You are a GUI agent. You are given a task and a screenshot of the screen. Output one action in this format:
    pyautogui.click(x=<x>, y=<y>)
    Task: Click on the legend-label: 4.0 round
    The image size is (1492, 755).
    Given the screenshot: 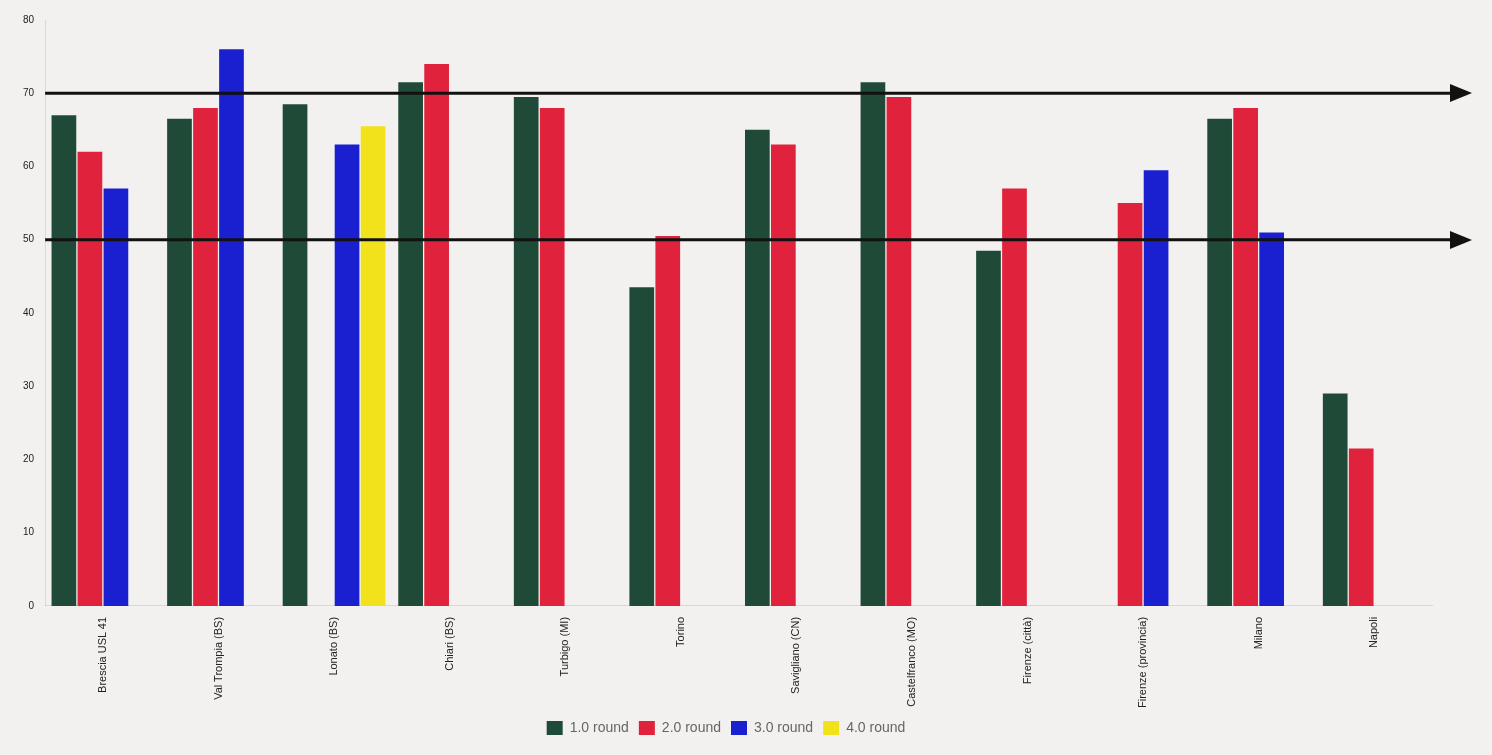 What is the action you would take?
    pyautogui.click(x=876, y=726)
    